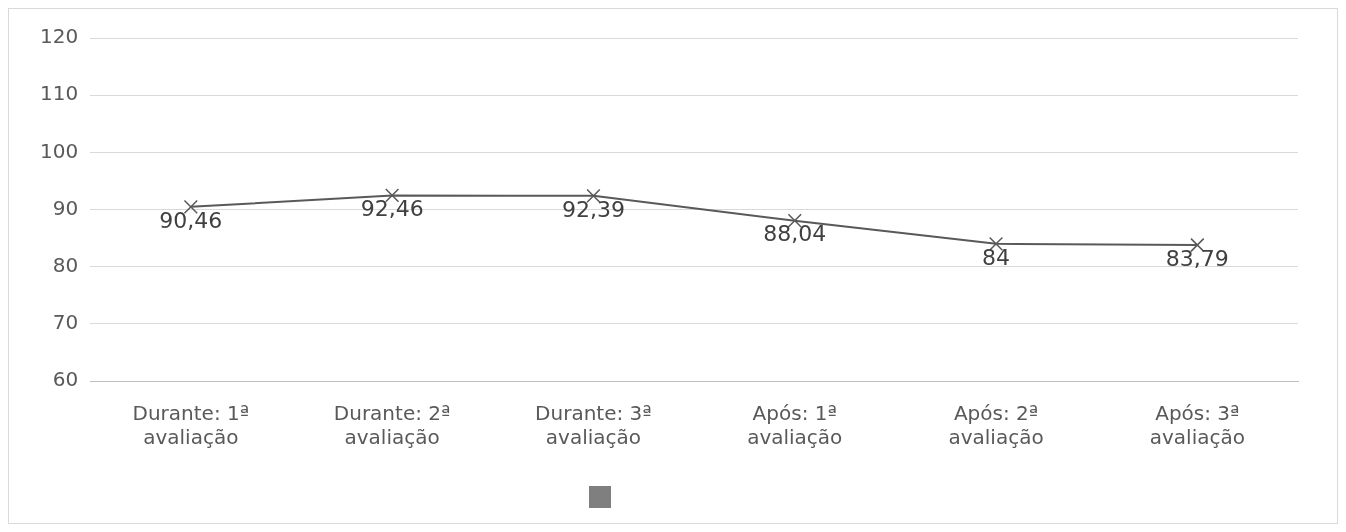  I want to click on text: 92,46, so click(392, 209).